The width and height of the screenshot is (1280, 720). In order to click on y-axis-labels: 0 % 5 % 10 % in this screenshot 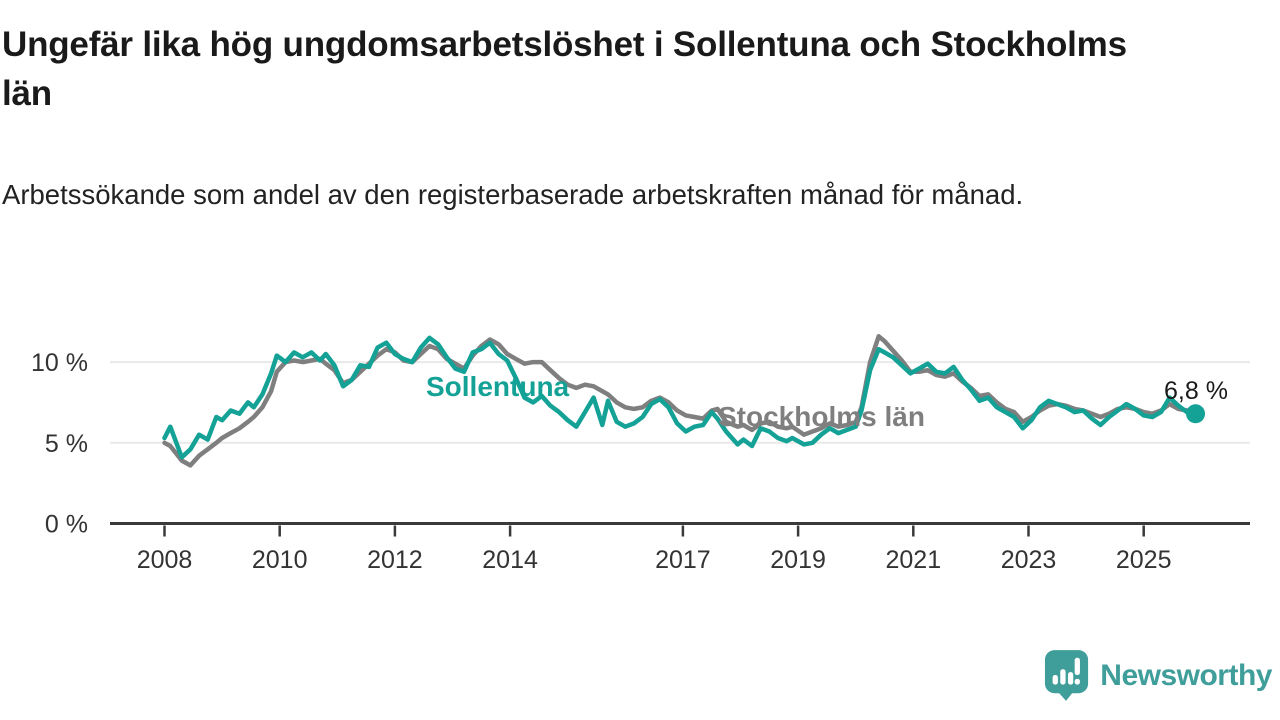, I will do `click(59, 443)`.